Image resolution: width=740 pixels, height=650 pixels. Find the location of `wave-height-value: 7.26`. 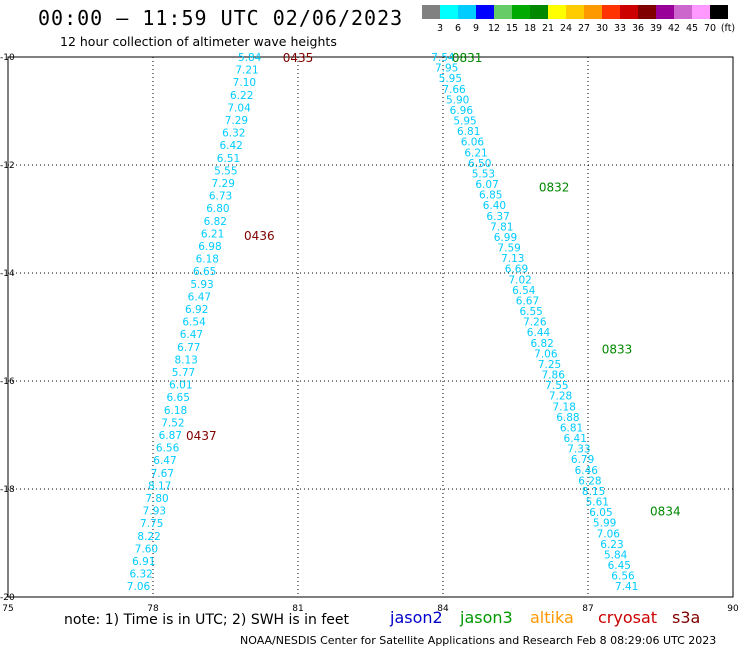

wave-height-value: 7.26 is located at coordinates (535, 323).